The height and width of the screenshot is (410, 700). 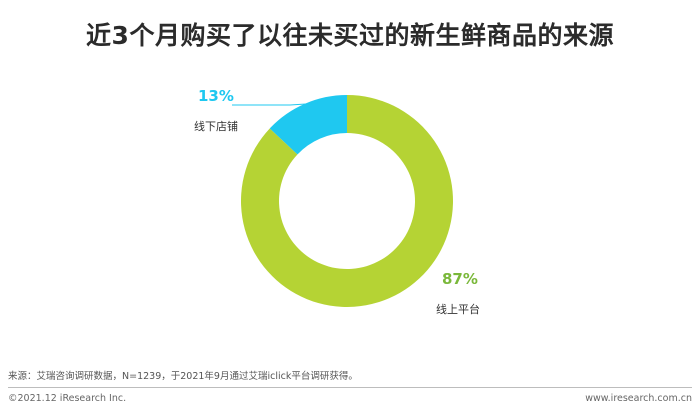 What do you see at coordinates (460, 279) in the screenshot?
I see `data-label-online-value: 87%` at bounding box center [460, 279].